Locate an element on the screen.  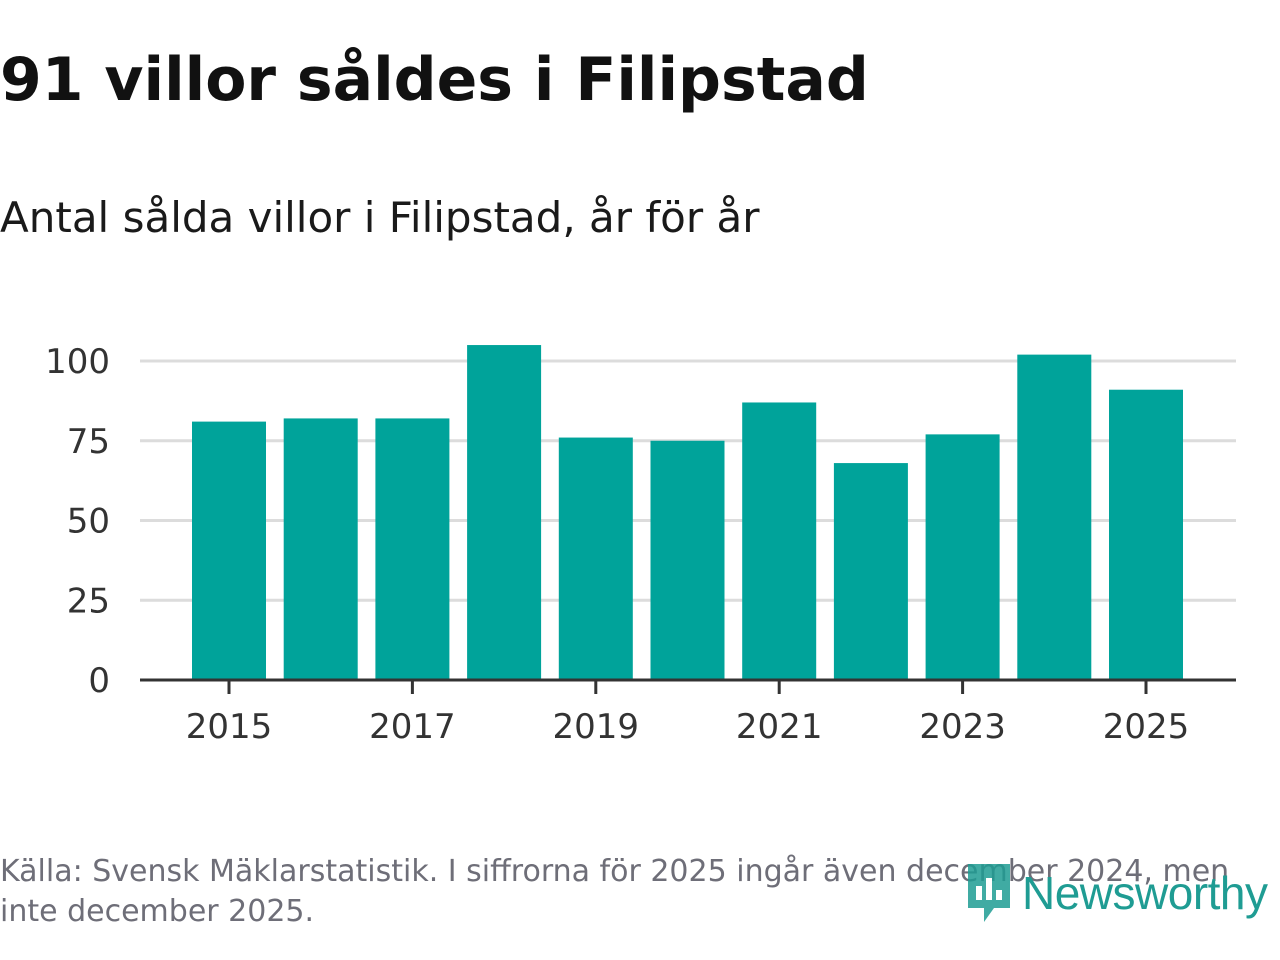
bar-2021 is located at coordinates (779, 541).